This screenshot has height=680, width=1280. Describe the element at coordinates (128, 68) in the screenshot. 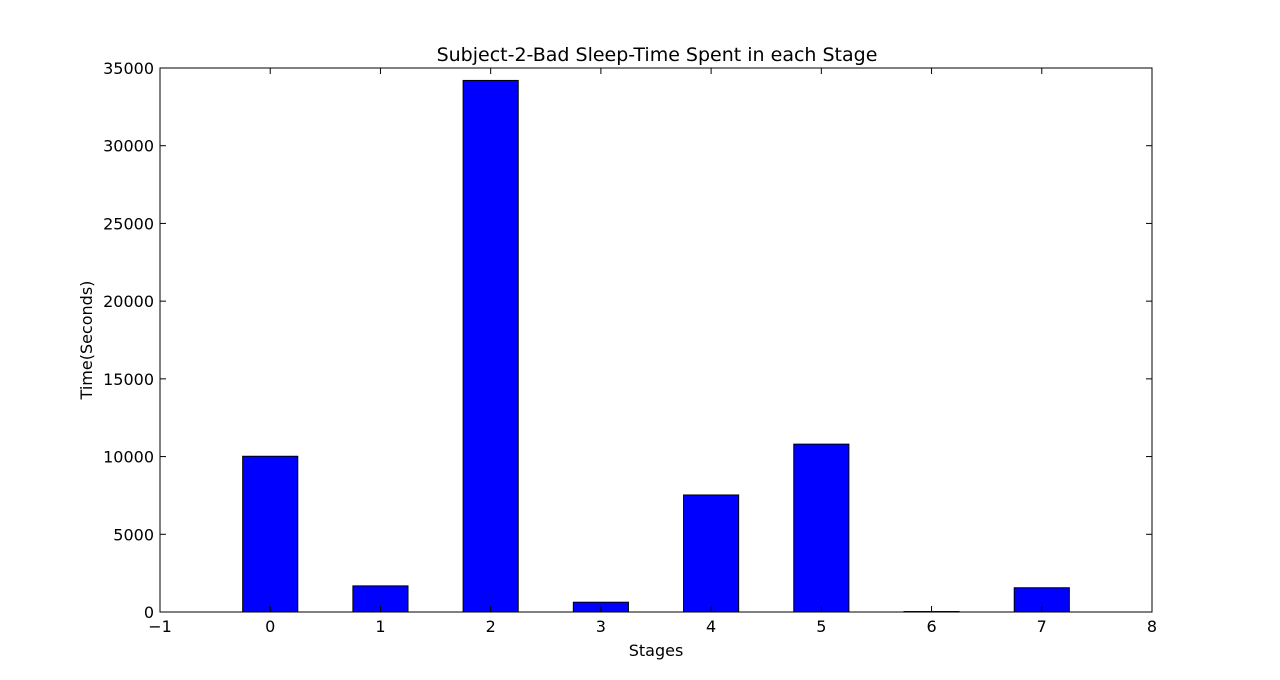

I see `y-tick-label: 35000` at that location.